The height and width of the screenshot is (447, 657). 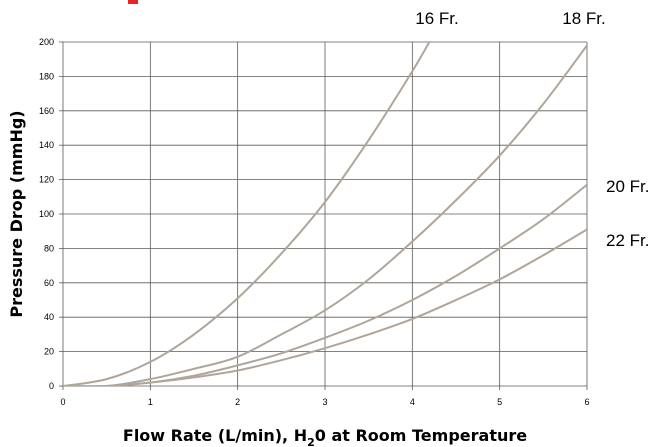 I want to click on y-axis-title: Pressure Drop (mmHg), so click(x=16, y=213).